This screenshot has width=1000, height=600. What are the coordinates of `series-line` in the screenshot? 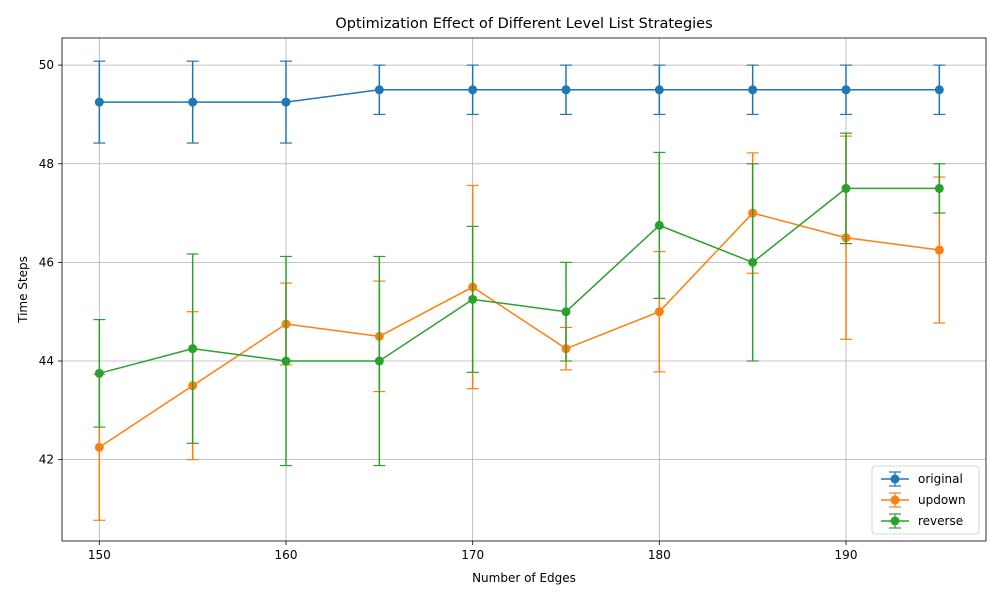 It's located at (519, 96).